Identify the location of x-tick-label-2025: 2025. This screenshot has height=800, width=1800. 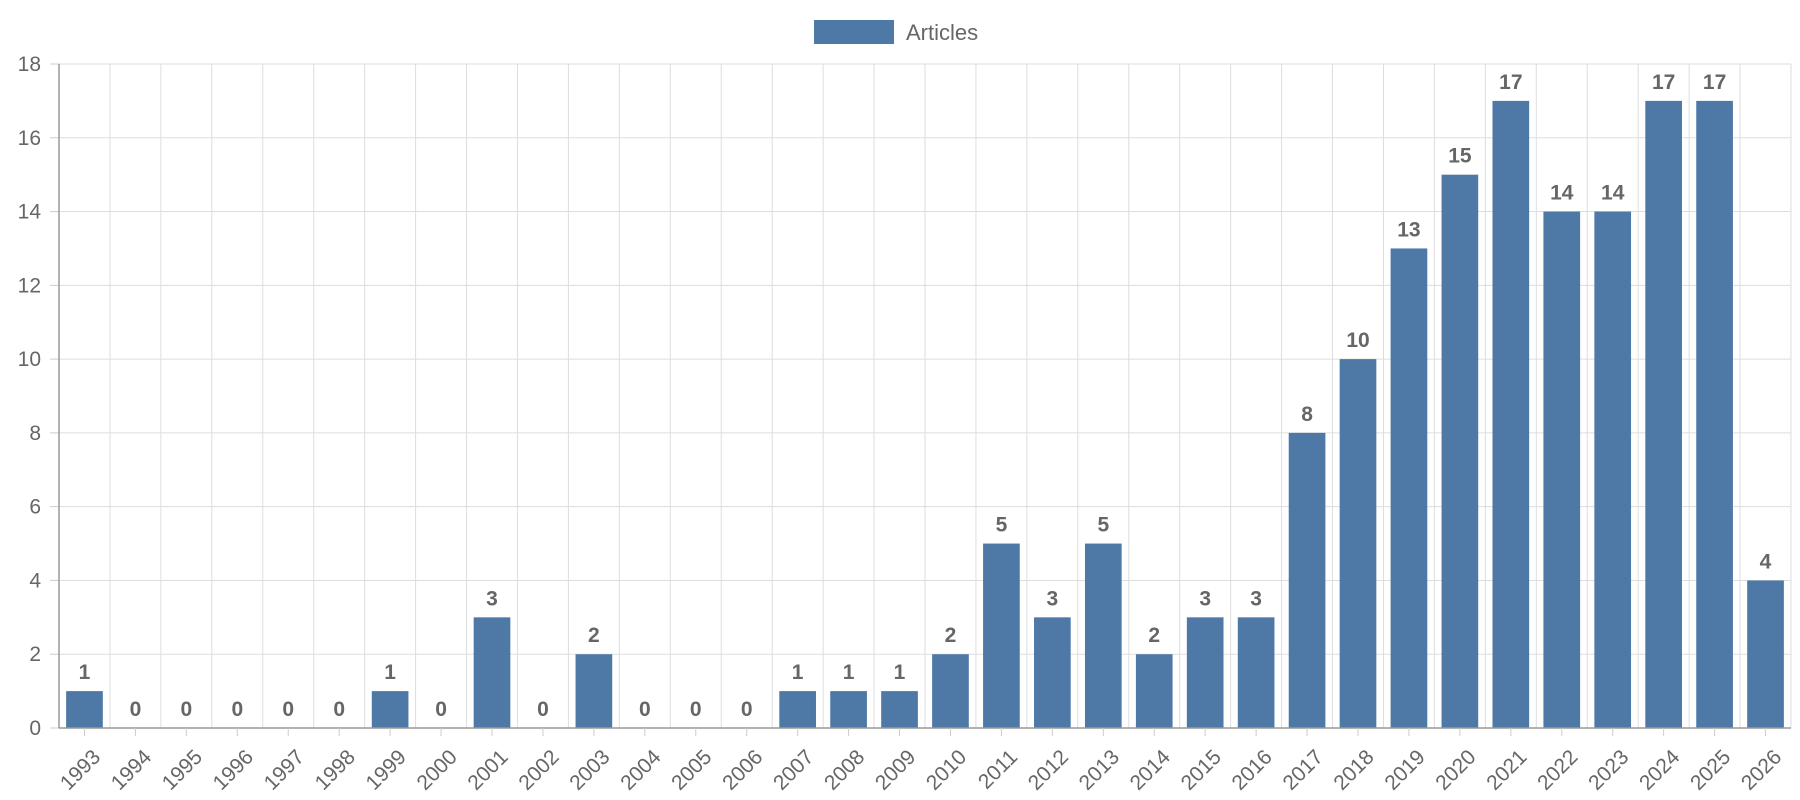
(1710, 769).